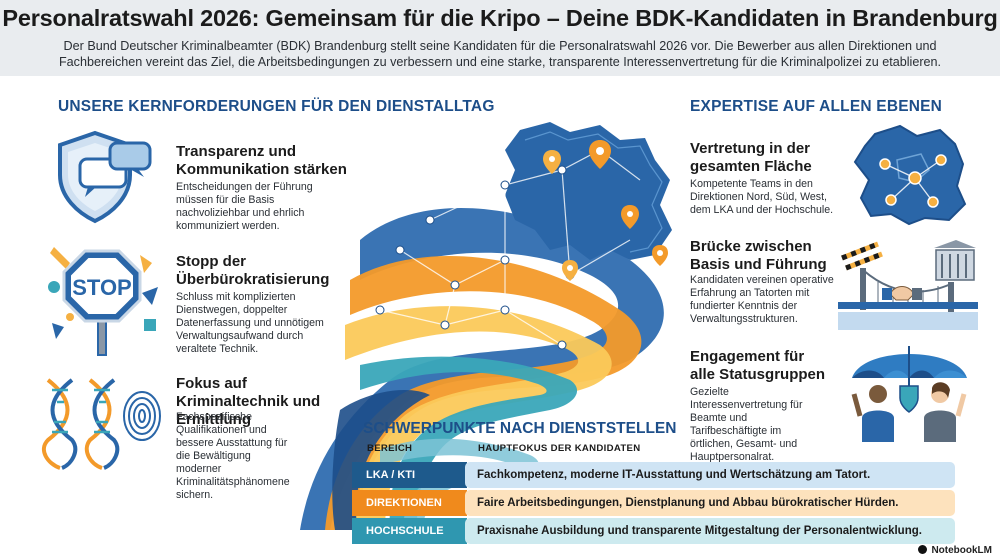  Describe the element at coordinates (758, 365) in the screenshot. I see `expertise-3-title: Engagement für alle Statusgruppen` at that location.